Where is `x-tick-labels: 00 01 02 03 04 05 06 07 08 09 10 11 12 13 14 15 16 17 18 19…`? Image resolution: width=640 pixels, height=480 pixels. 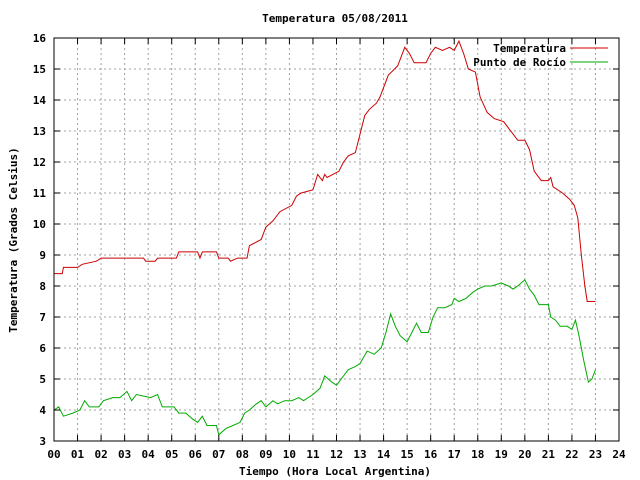
x-tick-labels: 00 01 02 03 04 05 06 07 08 09 10 11 12 13 14 15 16 17 18 19… is located at coordinates (336, 454).